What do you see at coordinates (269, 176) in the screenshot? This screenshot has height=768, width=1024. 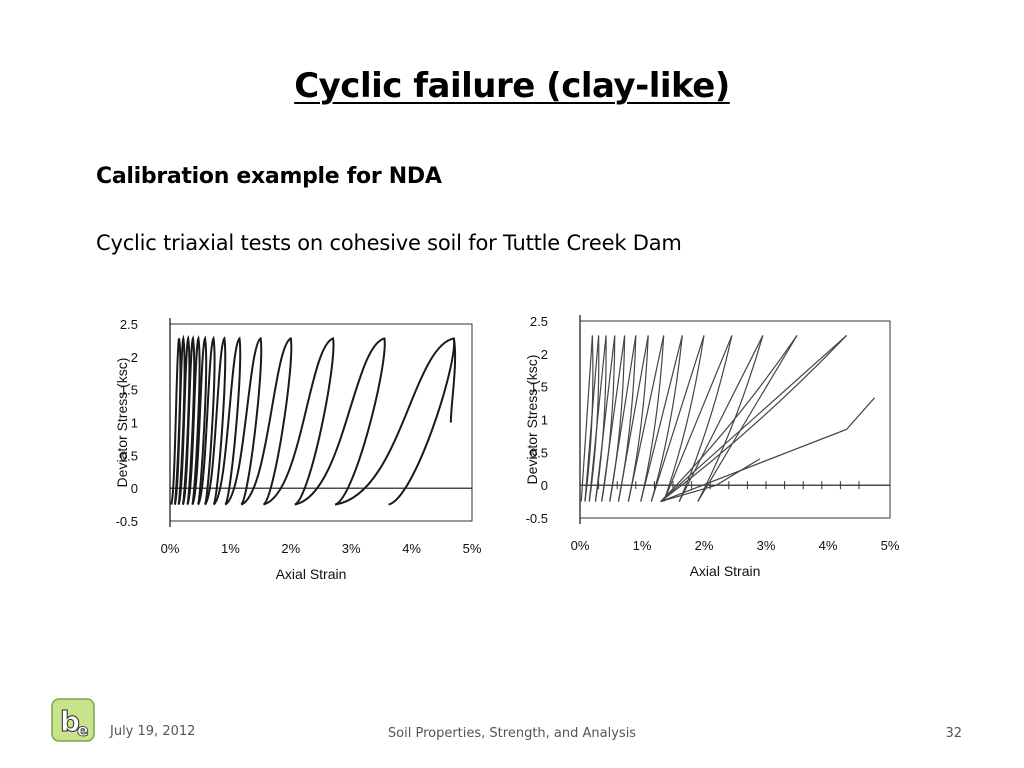 I see `subheading: Calibration example for NDA` at bounding box center [269, 176].